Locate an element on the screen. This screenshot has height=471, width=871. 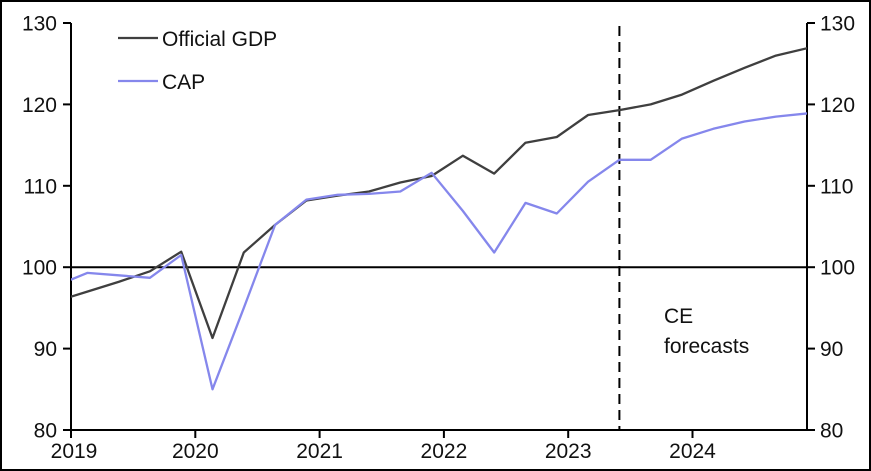
x-axis-tick-label: 2020 is located at coordinates (195, 451).